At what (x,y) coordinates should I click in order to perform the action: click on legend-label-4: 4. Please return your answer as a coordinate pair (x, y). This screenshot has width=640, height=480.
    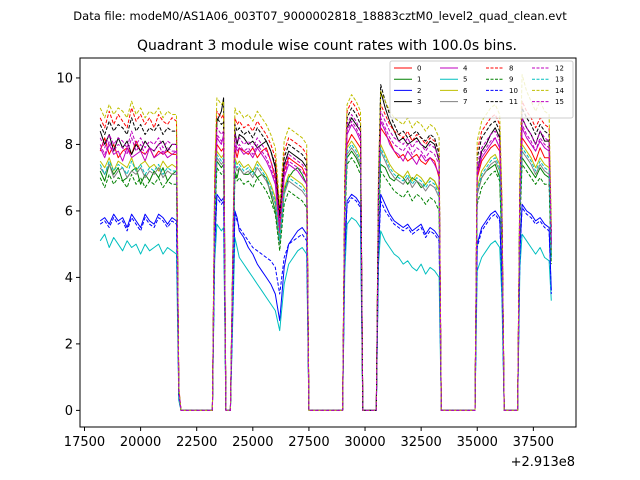
    Looking at the image, I should click on (465, 69).